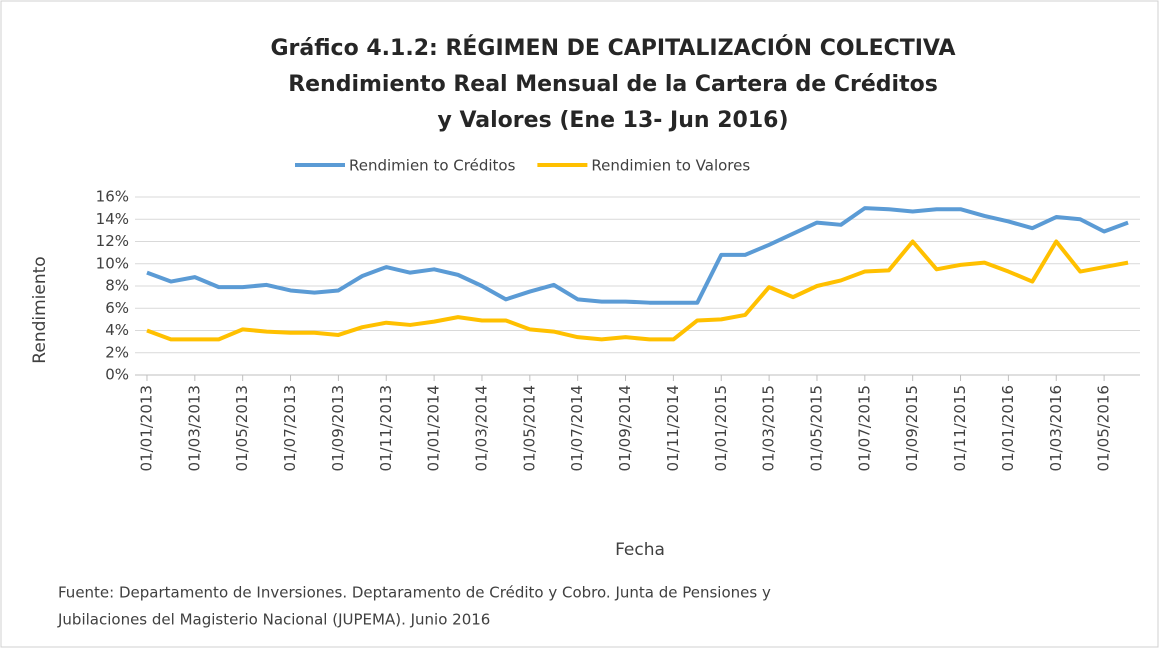 This screenshot has height=649, width=1169. I want to click on y-tick-label: 10%, so click(112, 263).